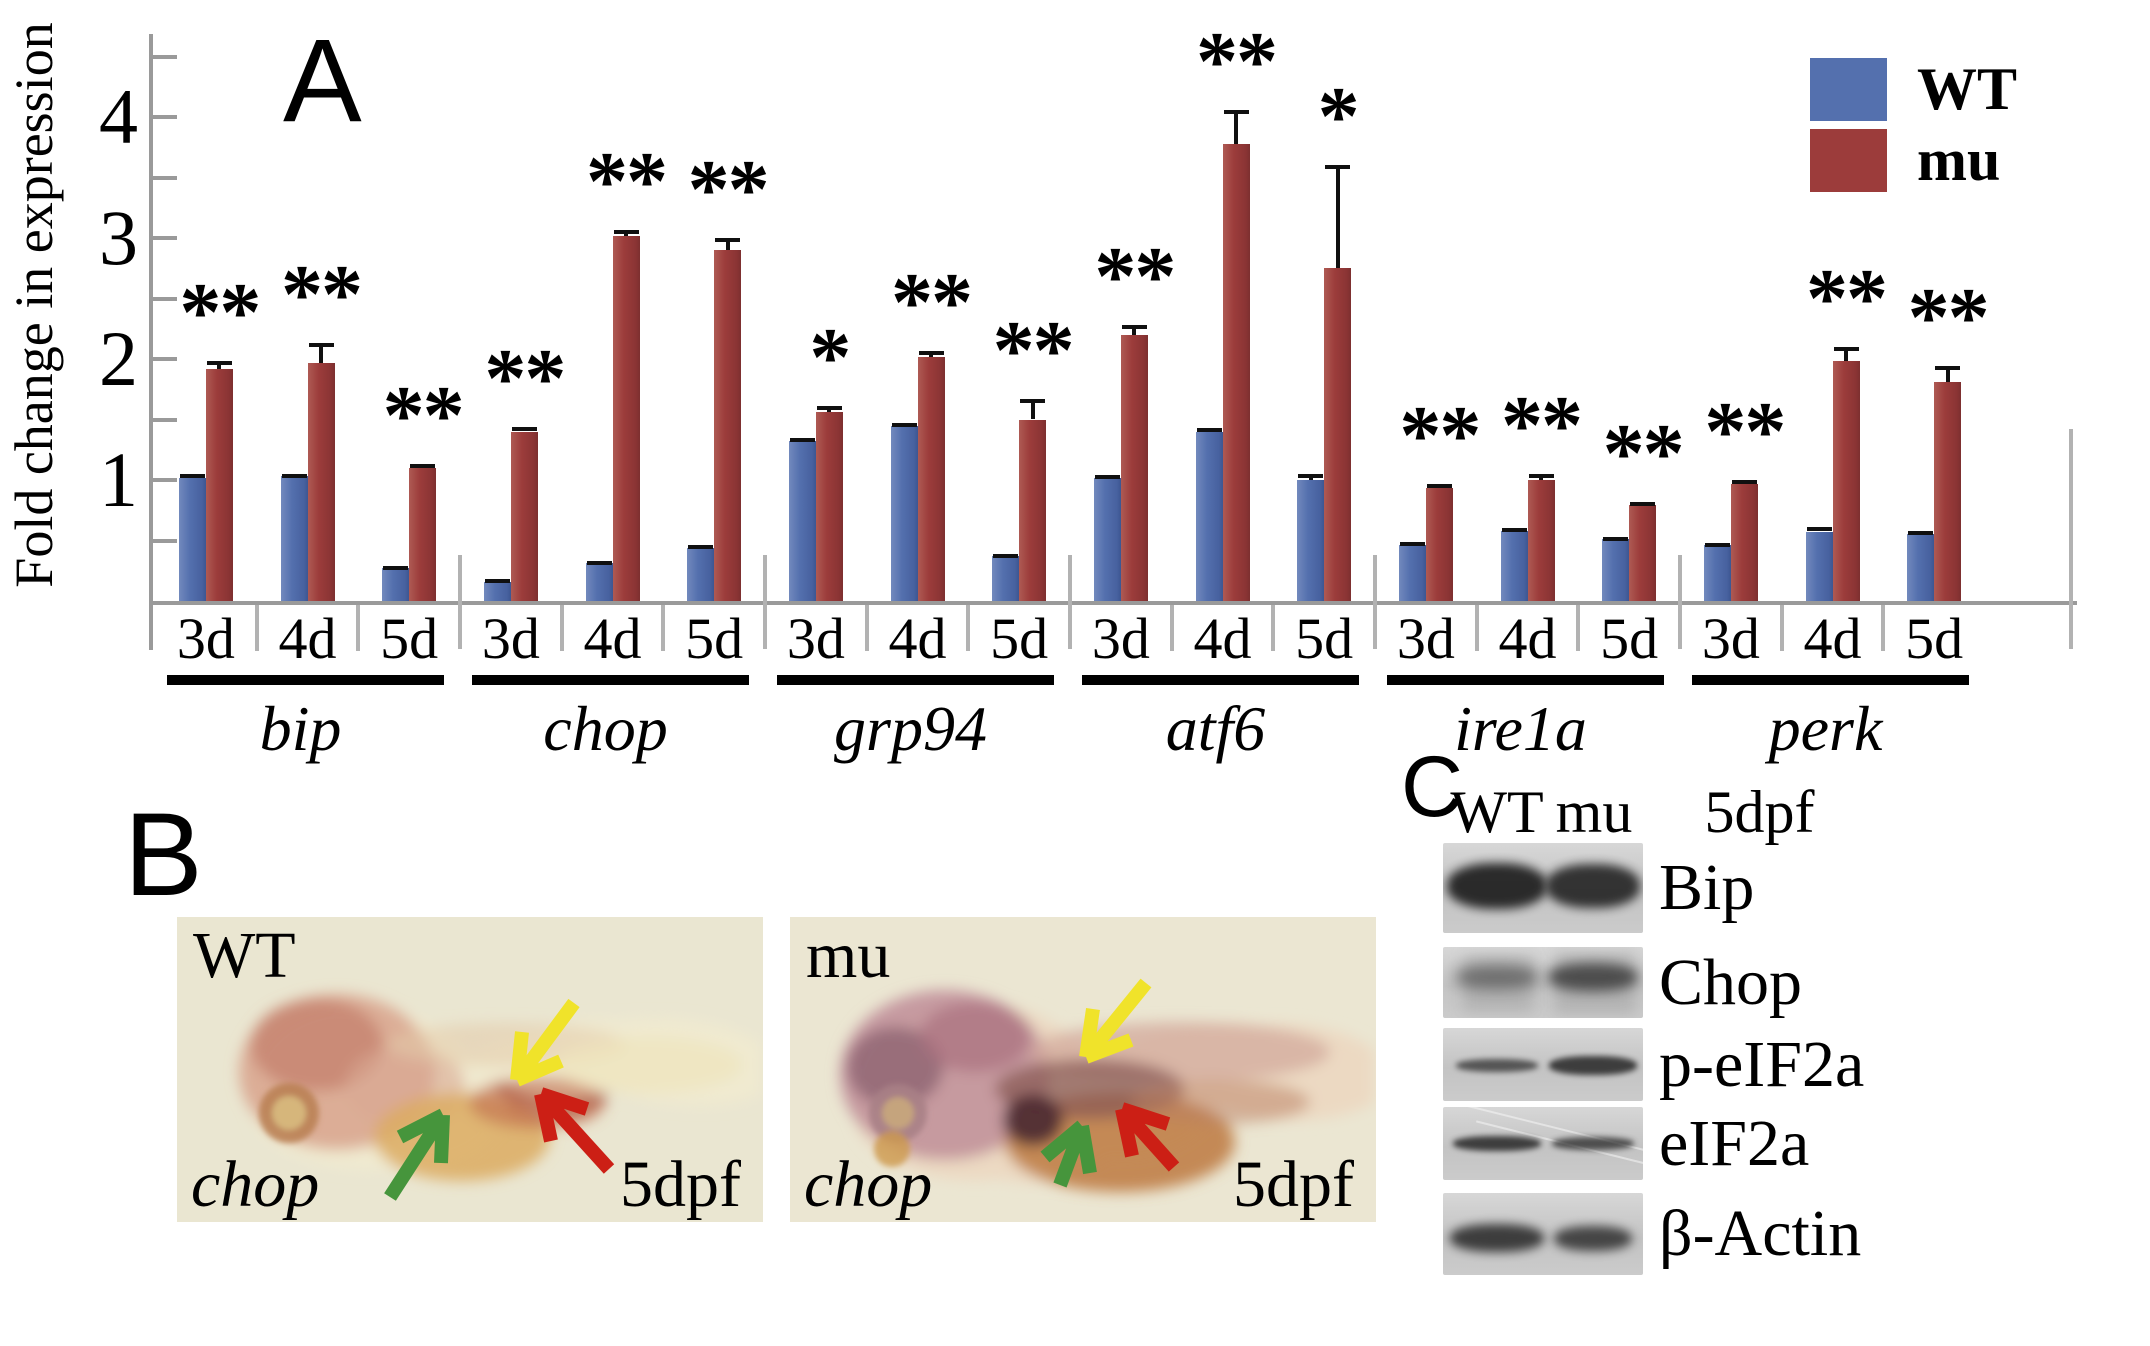 This screenshot has height=1346, width=2150. What do you see at coordinates (1762, 1064) in the screenshot?
I see `blot-row-label: p-eIF2a` at bounding box center [1762, 1064].